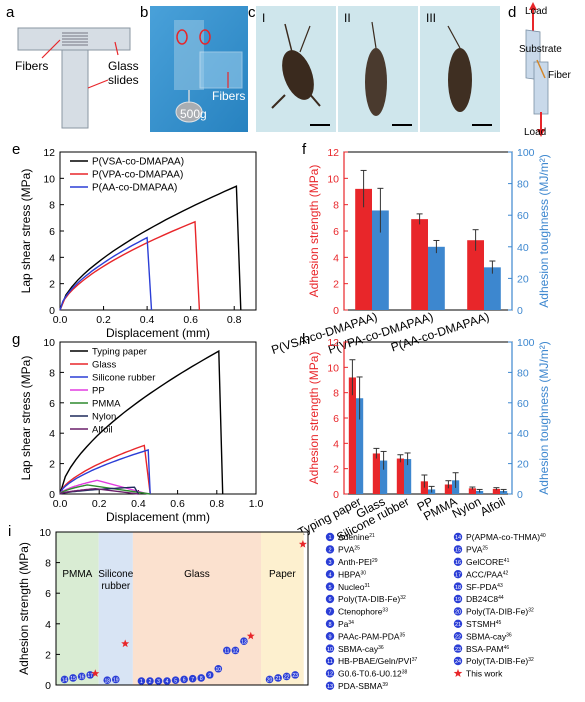 This screenshot has height=702, width=585. What do you see at coordinates (499, 623) in the screenshot?
I see `legend-ref: 45` at bounding box center [499, 623].